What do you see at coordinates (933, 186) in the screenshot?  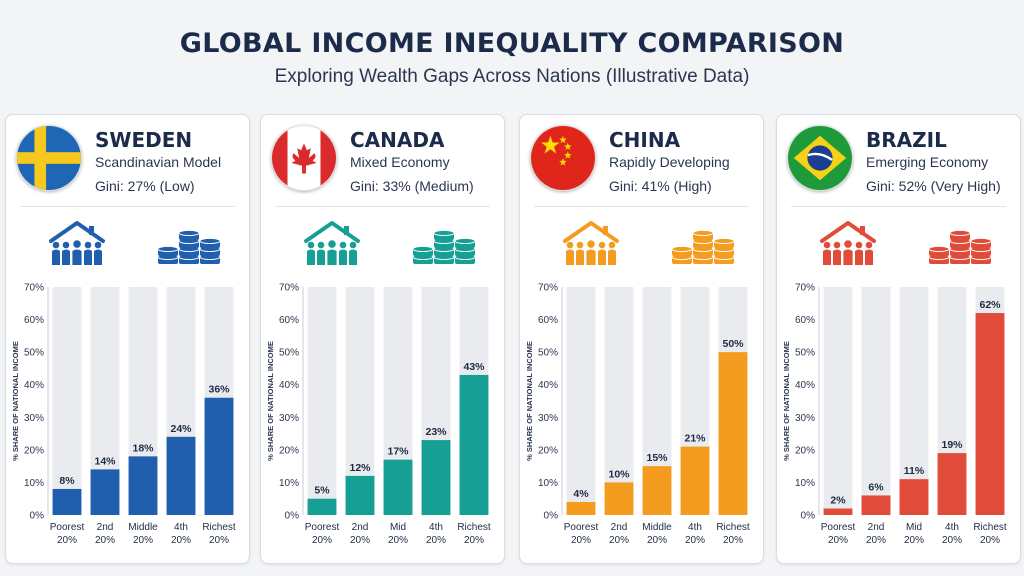 I see `gini-value: Gini: 52% (Very High)` at bounding box center [933, 186].